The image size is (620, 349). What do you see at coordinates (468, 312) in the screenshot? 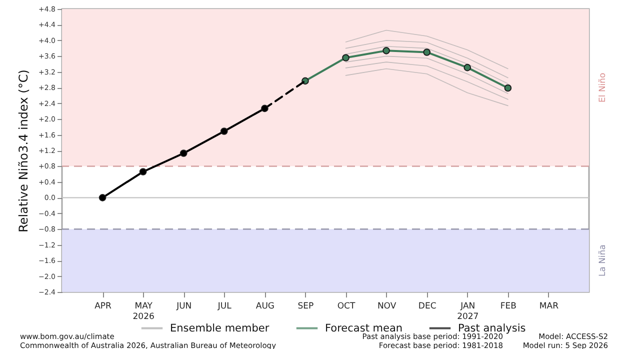
I see `x-tick-label: JAN 2027` at bounding box center [468, 312].